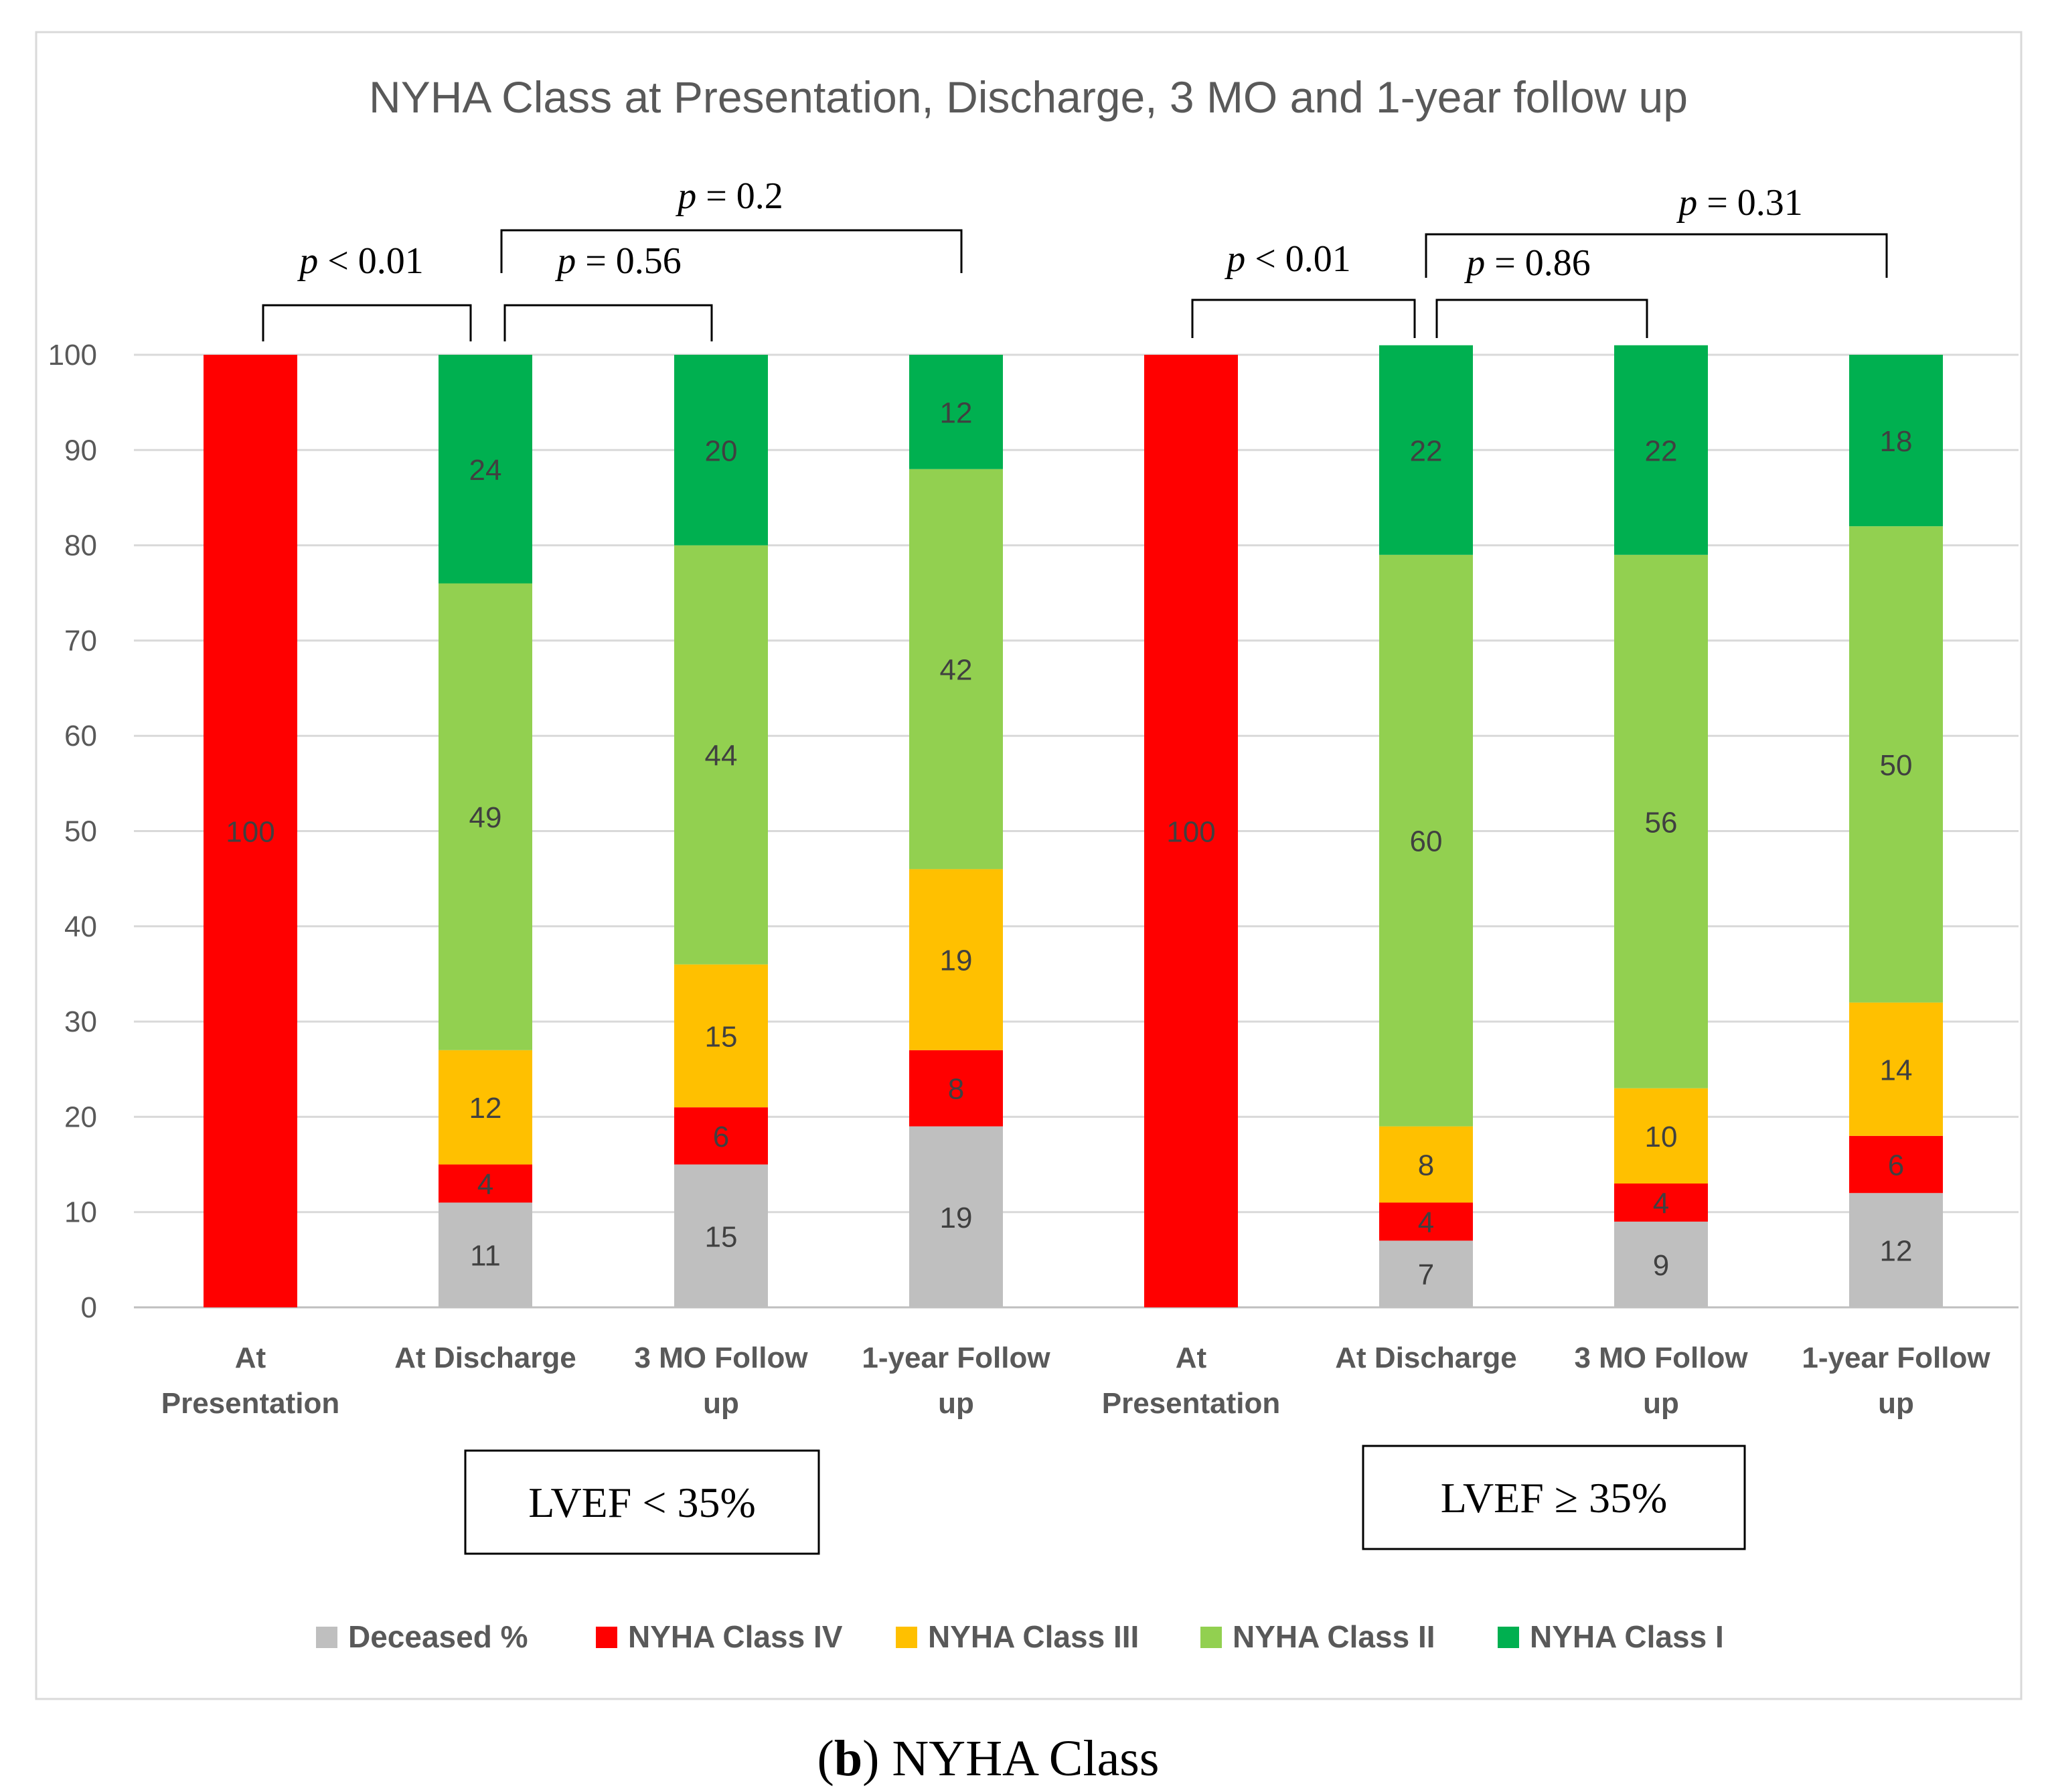 The image size is (2048, 1792). What do you see at coordinates (1334, 1636) in the screenshot?
I see `legend-label: NYHA Class II` at bounding box center [1334, 1636].